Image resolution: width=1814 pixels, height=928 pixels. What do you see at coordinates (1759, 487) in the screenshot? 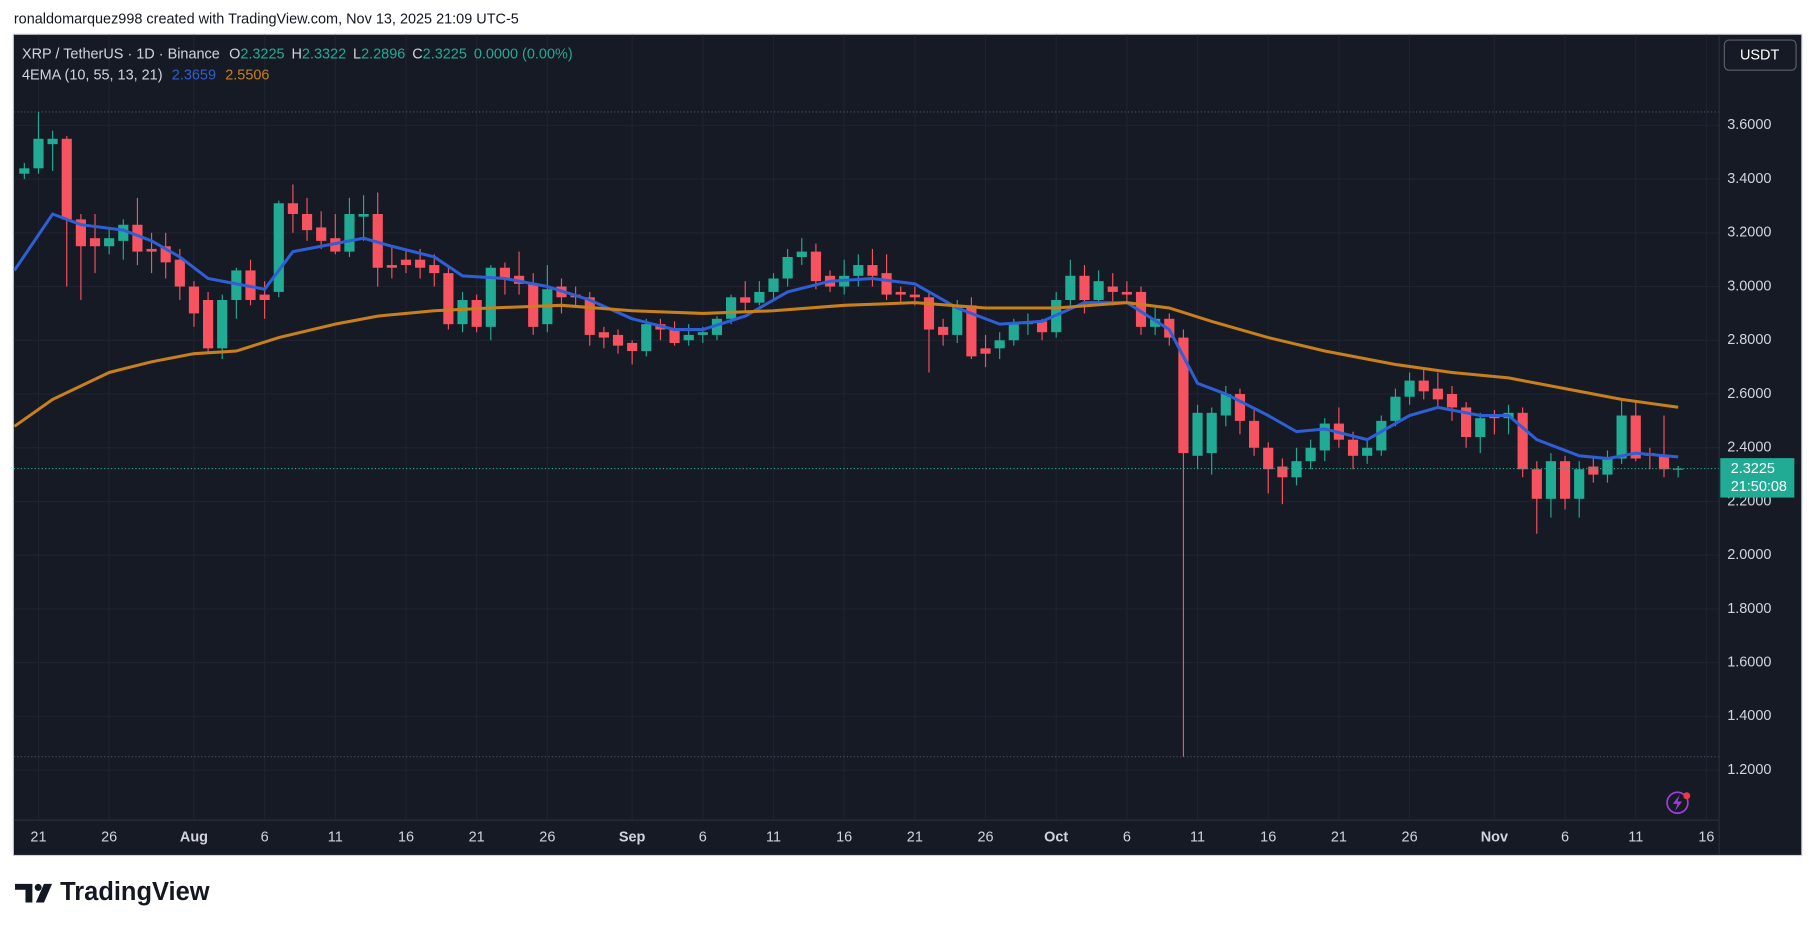
I see `price-tag-countdown: 21:50:08` at bounding box center [1759, 487].